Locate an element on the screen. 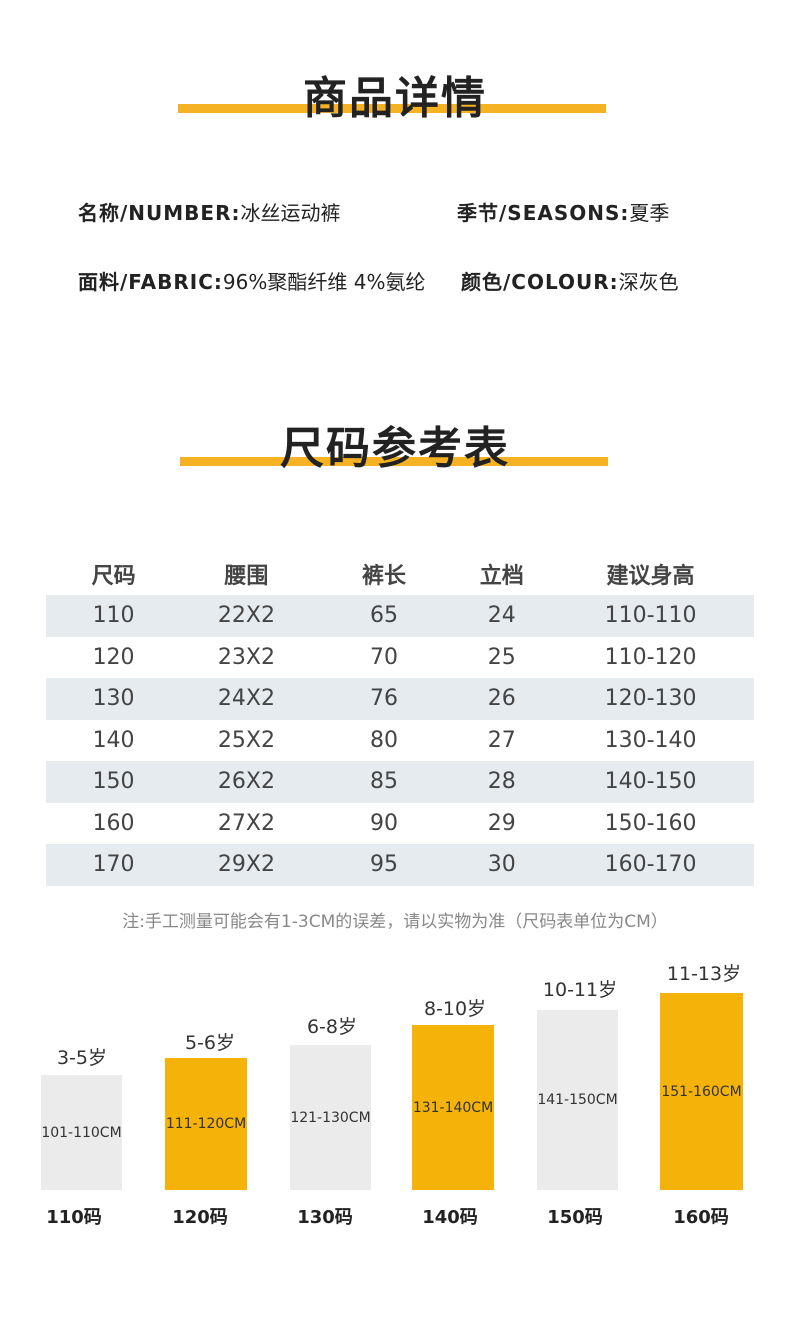  age-label: 10-11岁 is located at coordinates (580, 990).